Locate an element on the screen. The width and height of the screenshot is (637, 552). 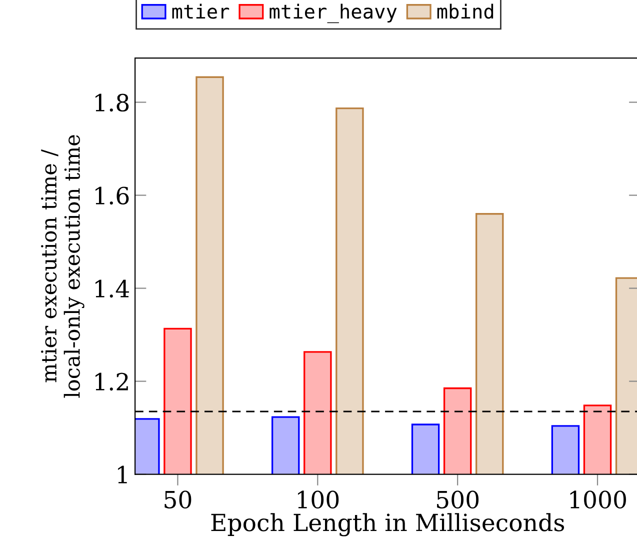
y-tick-label: 1 is located at coordinates (122, 475).